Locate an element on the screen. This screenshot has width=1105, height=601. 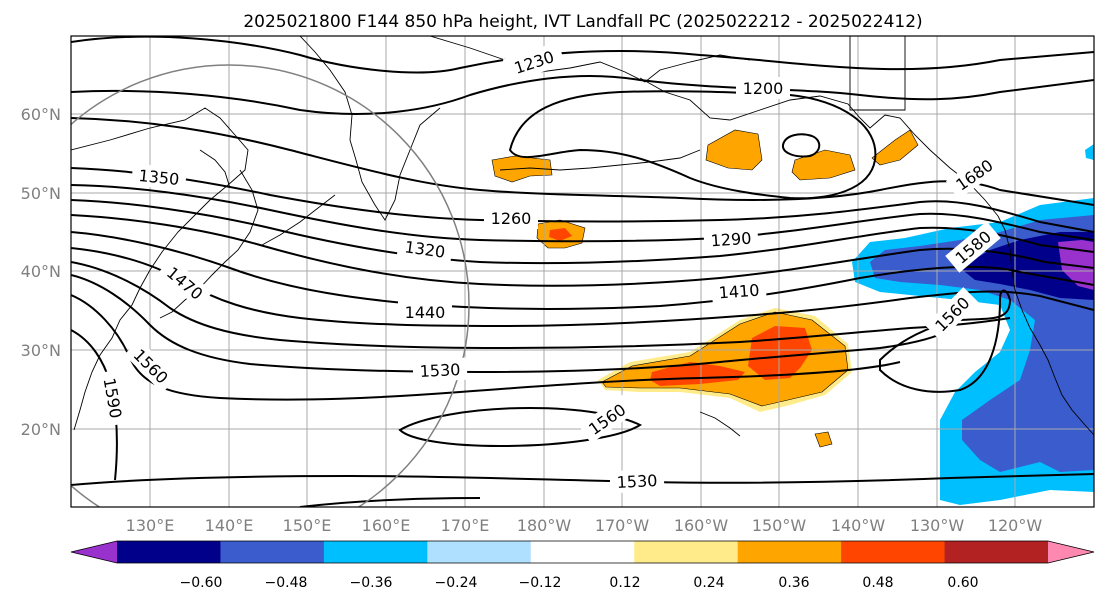
lon-label: 130°W is located at coordinates (937, 525).